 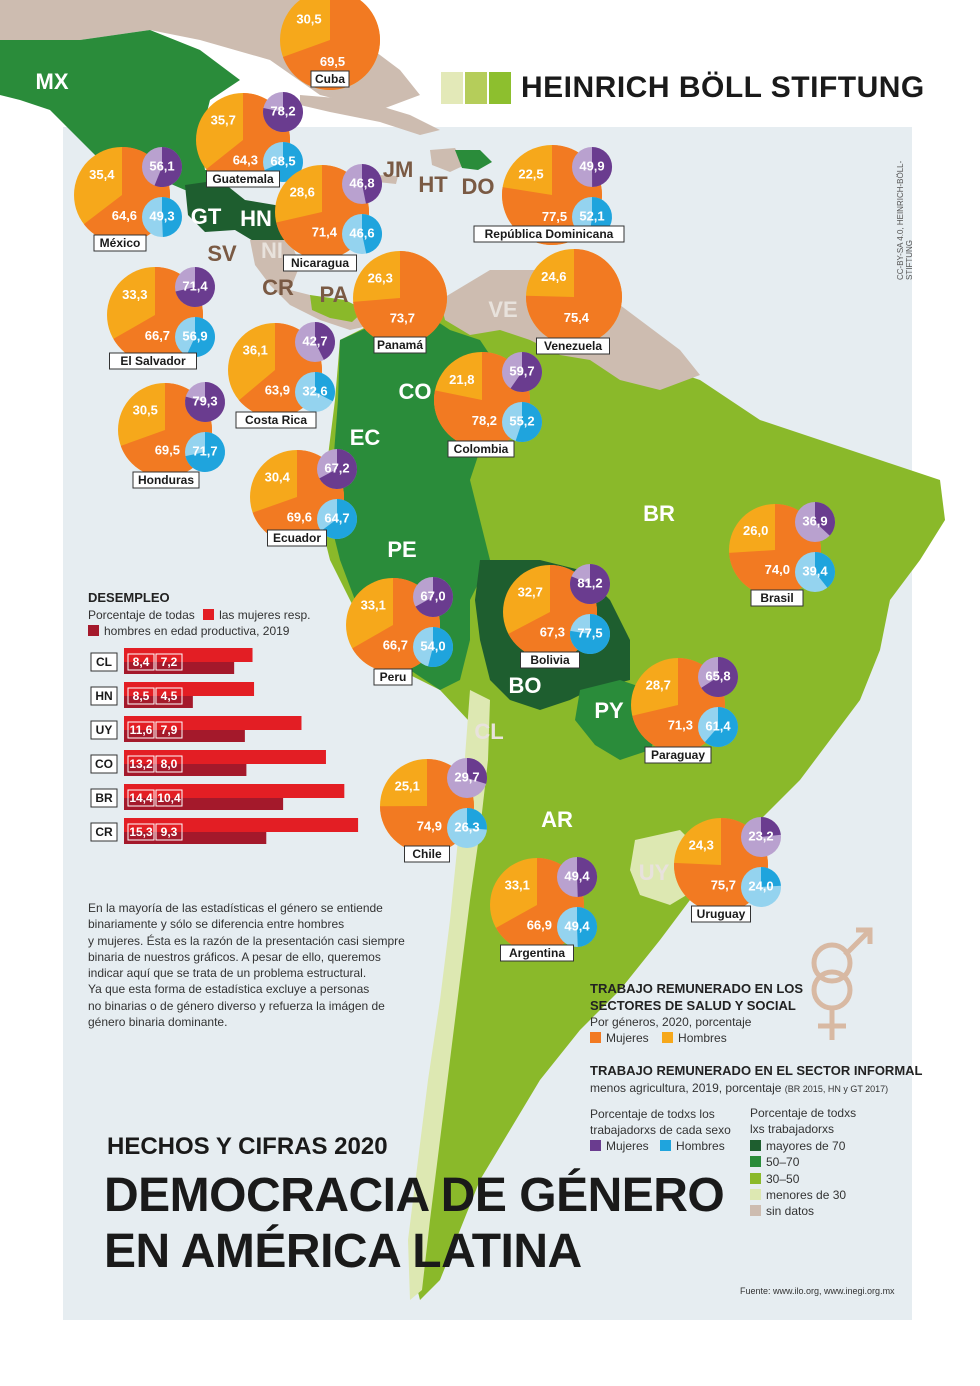 I want to click on pie-salud-hombres-label: 30,5, so click(x=308, y=18).